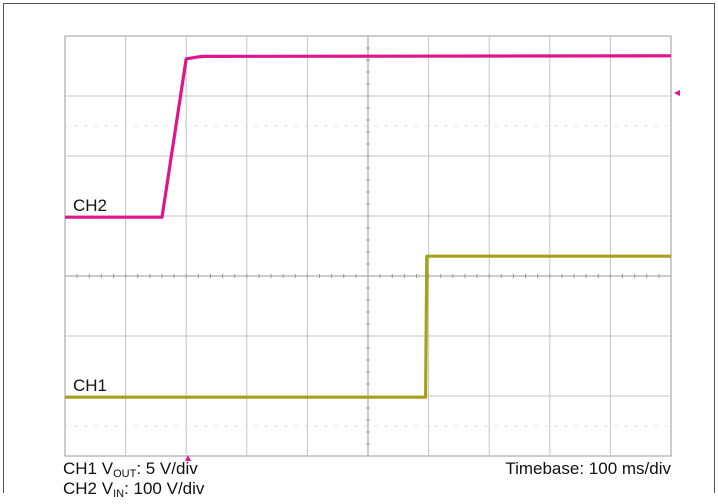 The width and height of the screenshot is (718, 504). I want to click on ch1-scale-caption: CH1 VOUT: 5 V/div, so click(130, 471).